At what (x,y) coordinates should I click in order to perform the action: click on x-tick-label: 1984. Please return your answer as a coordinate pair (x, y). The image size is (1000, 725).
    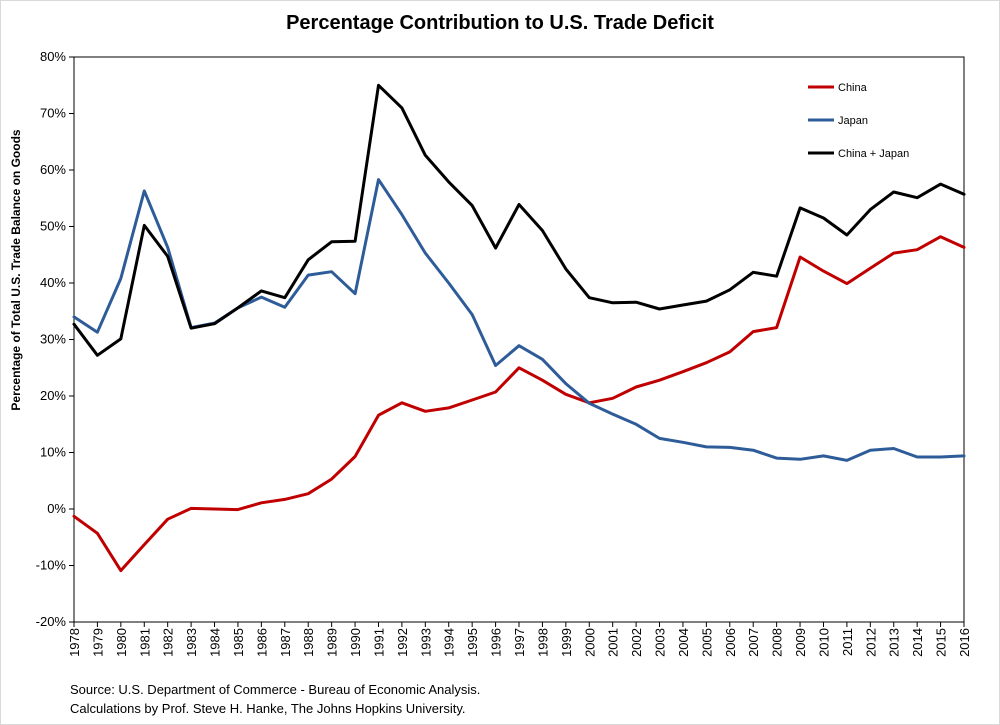
    Looking at the image, I should click on (215, 642).